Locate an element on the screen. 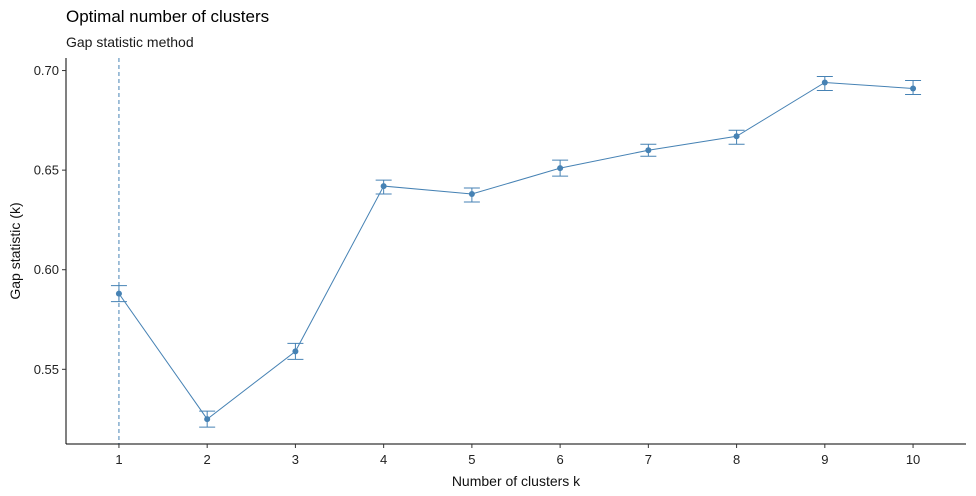  chart-subtitle: Gap statistic method is located at coordinates (130, 42).